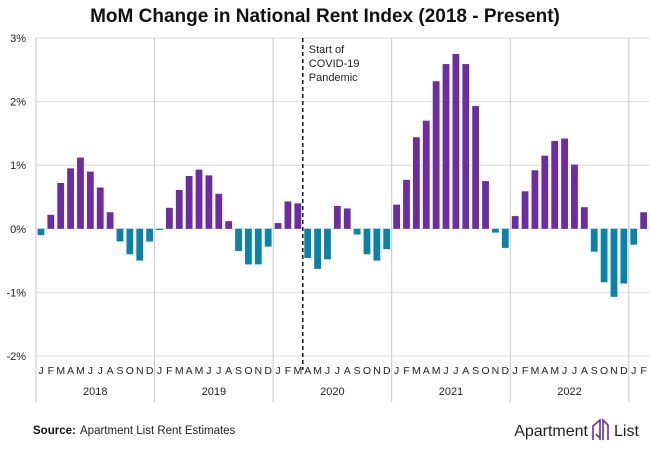 This screenshot has width=650, height=453. I want to click on y-tick-label: -2%, so click(16, 357).